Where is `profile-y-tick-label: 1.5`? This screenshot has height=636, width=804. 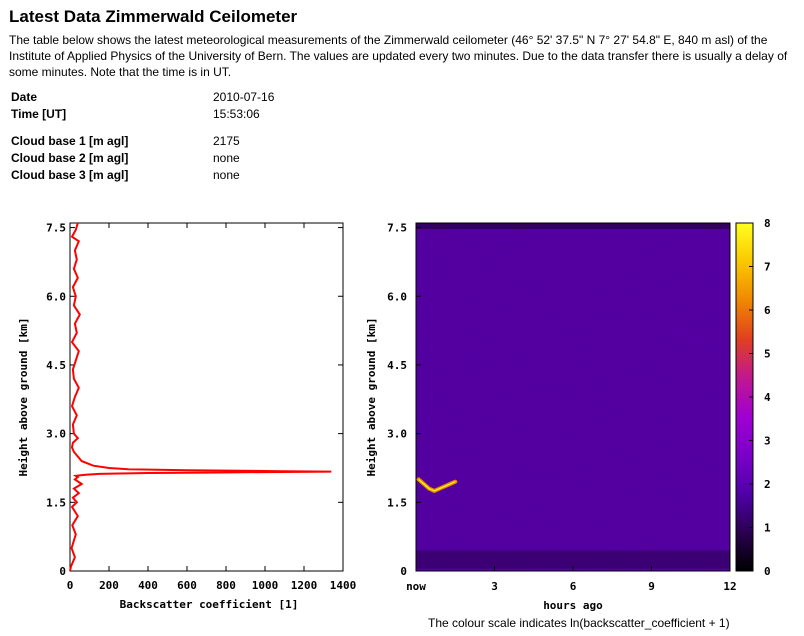 profile-y-tick-label: 1.5 is located at coordinates (56, 502).